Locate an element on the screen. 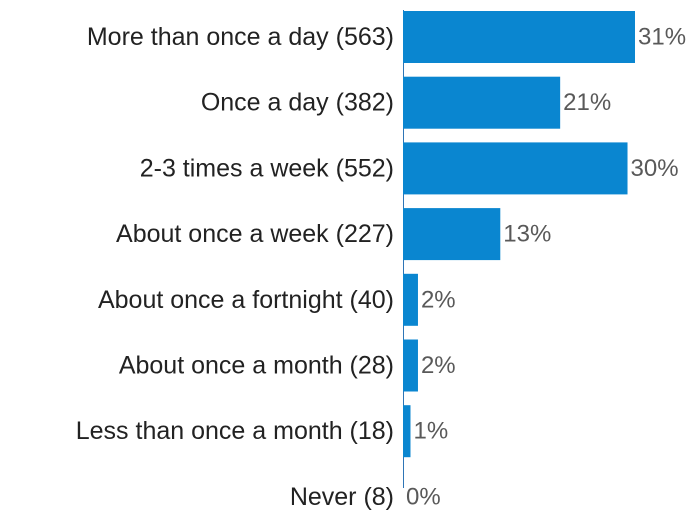 This screenshot has width=696, height=516. value-label: 13% is located at coordinates (527, 234).